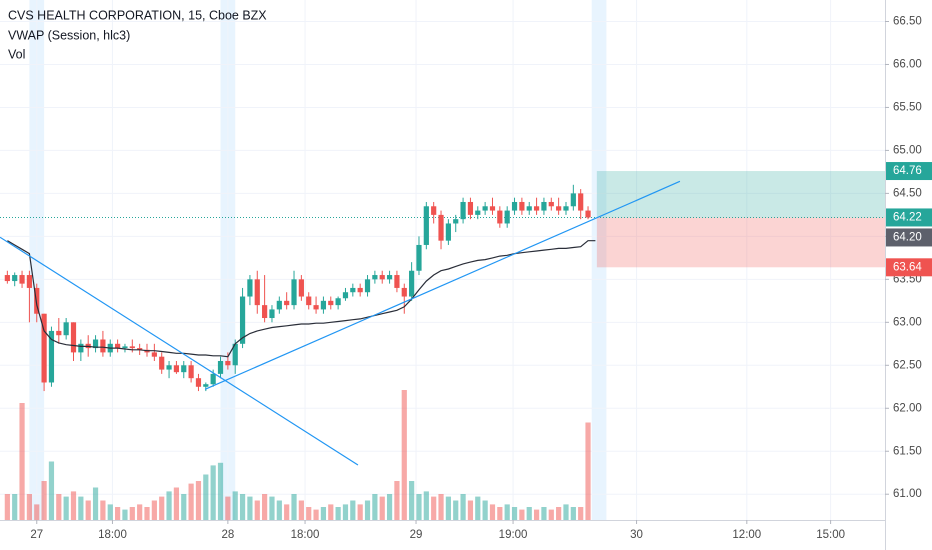  Describe the element at coordinates (907, 64) in the screenshot. I see `y-tick-label: 66.00` at that location.